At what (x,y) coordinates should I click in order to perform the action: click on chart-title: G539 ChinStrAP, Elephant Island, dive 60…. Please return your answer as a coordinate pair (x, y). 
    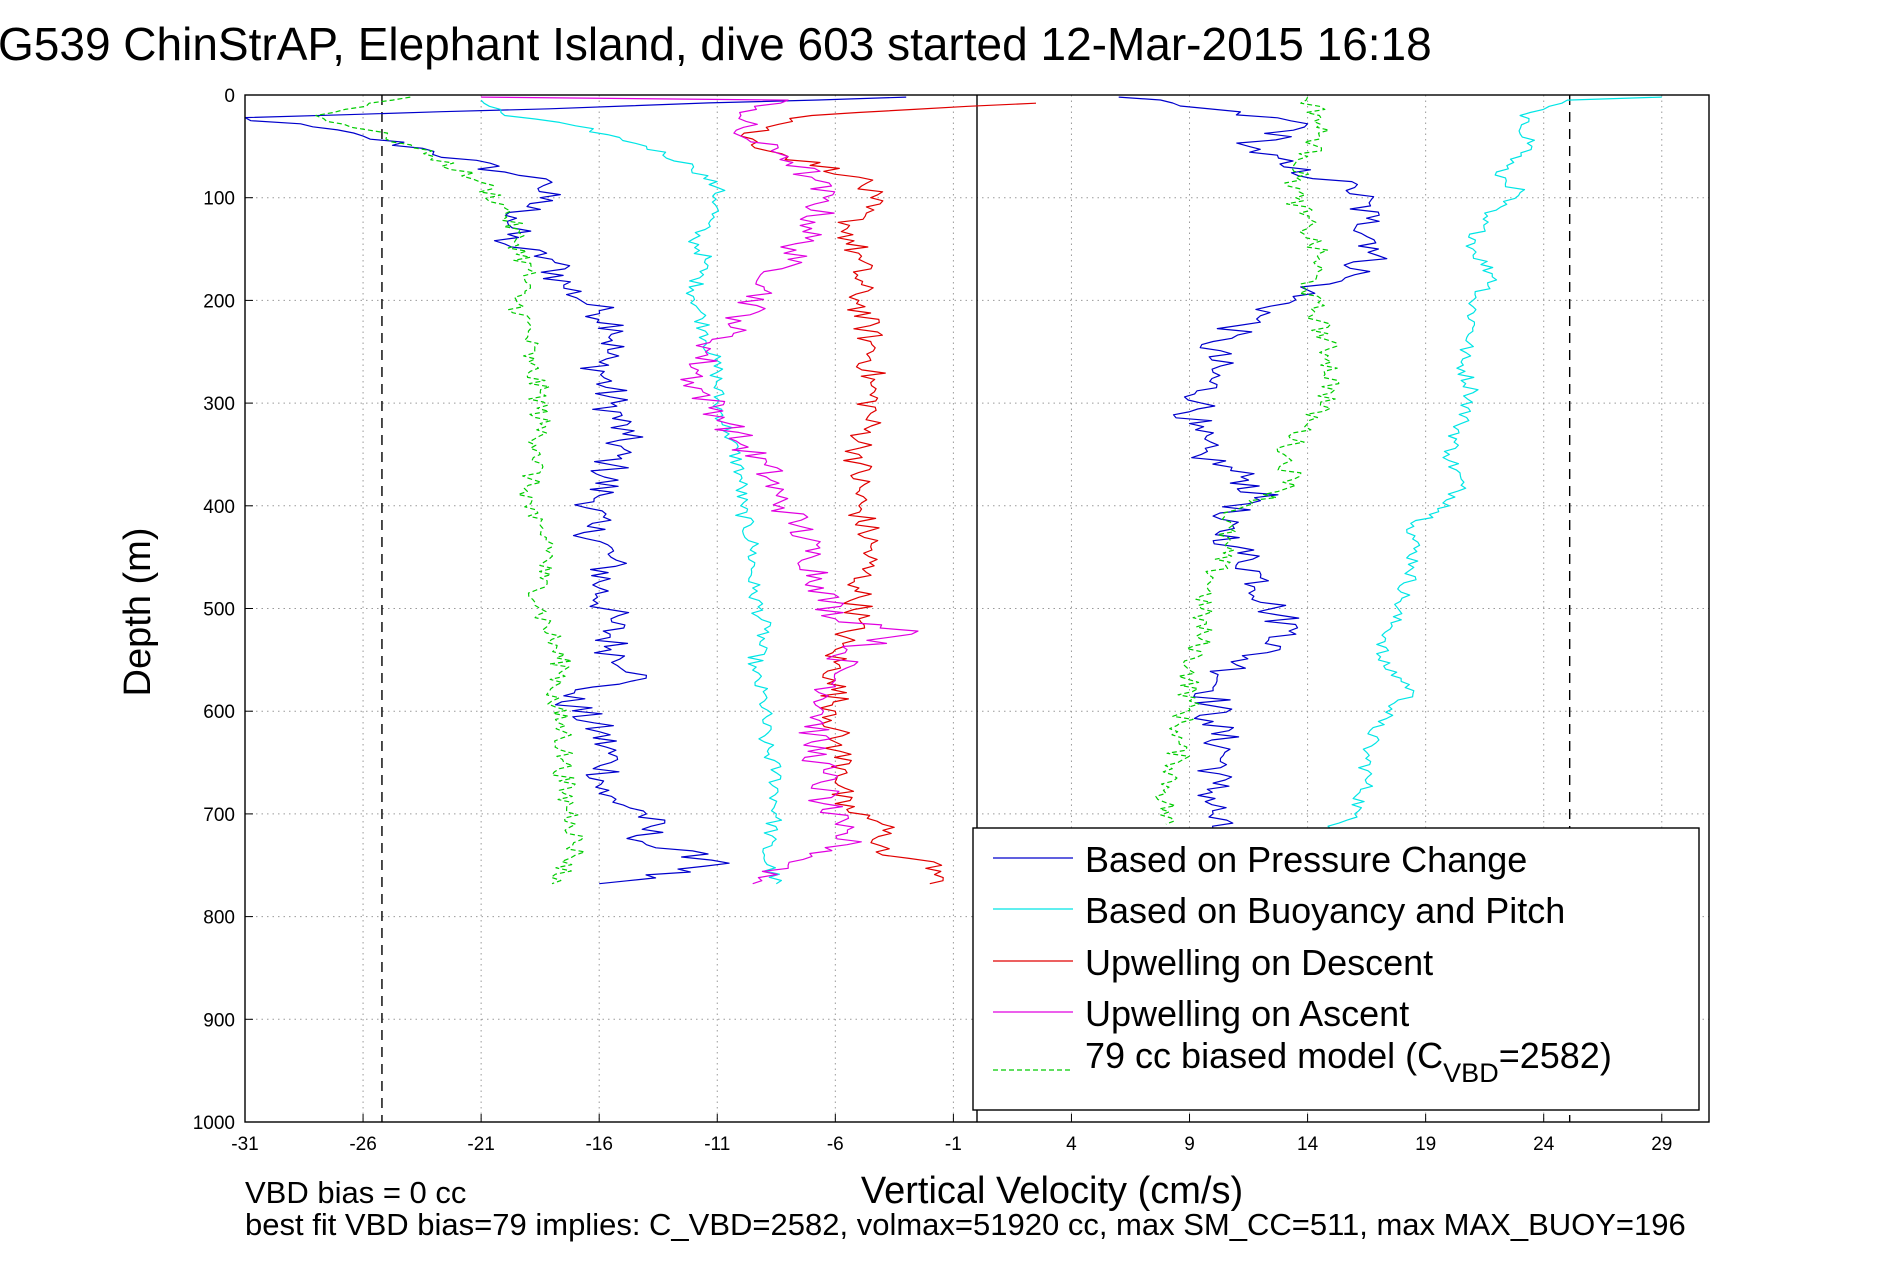
    Looking at the image, I should click on (716, 44).